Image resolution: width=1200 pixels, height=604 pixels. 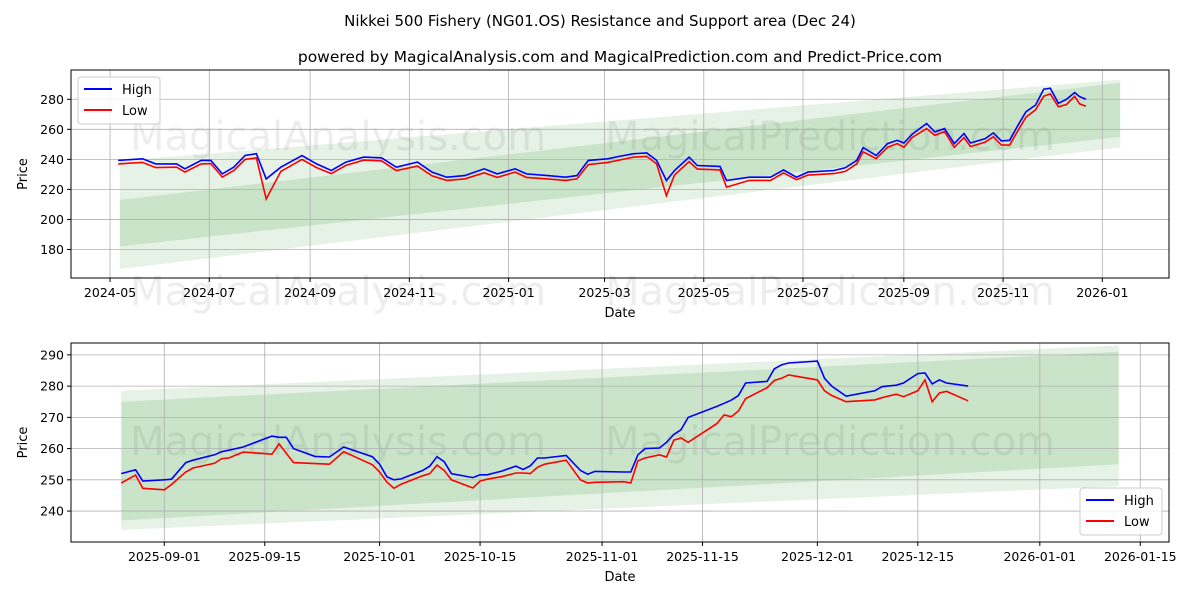 What do you see at coordinates (1102, 292) in the screenshot?
I see `x-tick-label: 2026-01` at bounding box center [1102, 292].